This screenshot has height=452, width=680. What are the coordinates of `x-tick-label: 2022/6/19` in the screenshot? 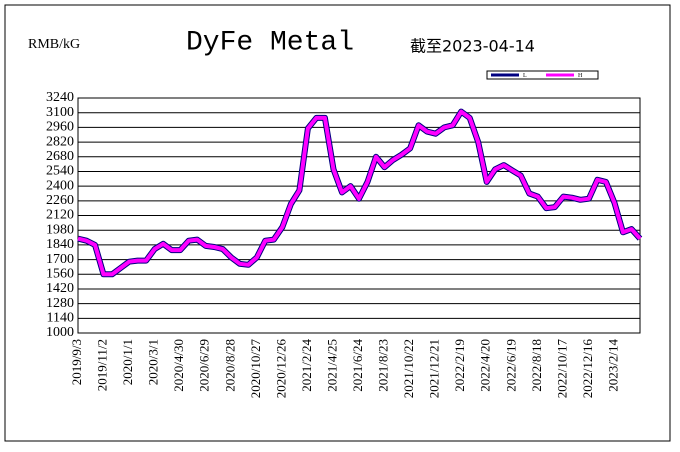 It's located at (510, 365).